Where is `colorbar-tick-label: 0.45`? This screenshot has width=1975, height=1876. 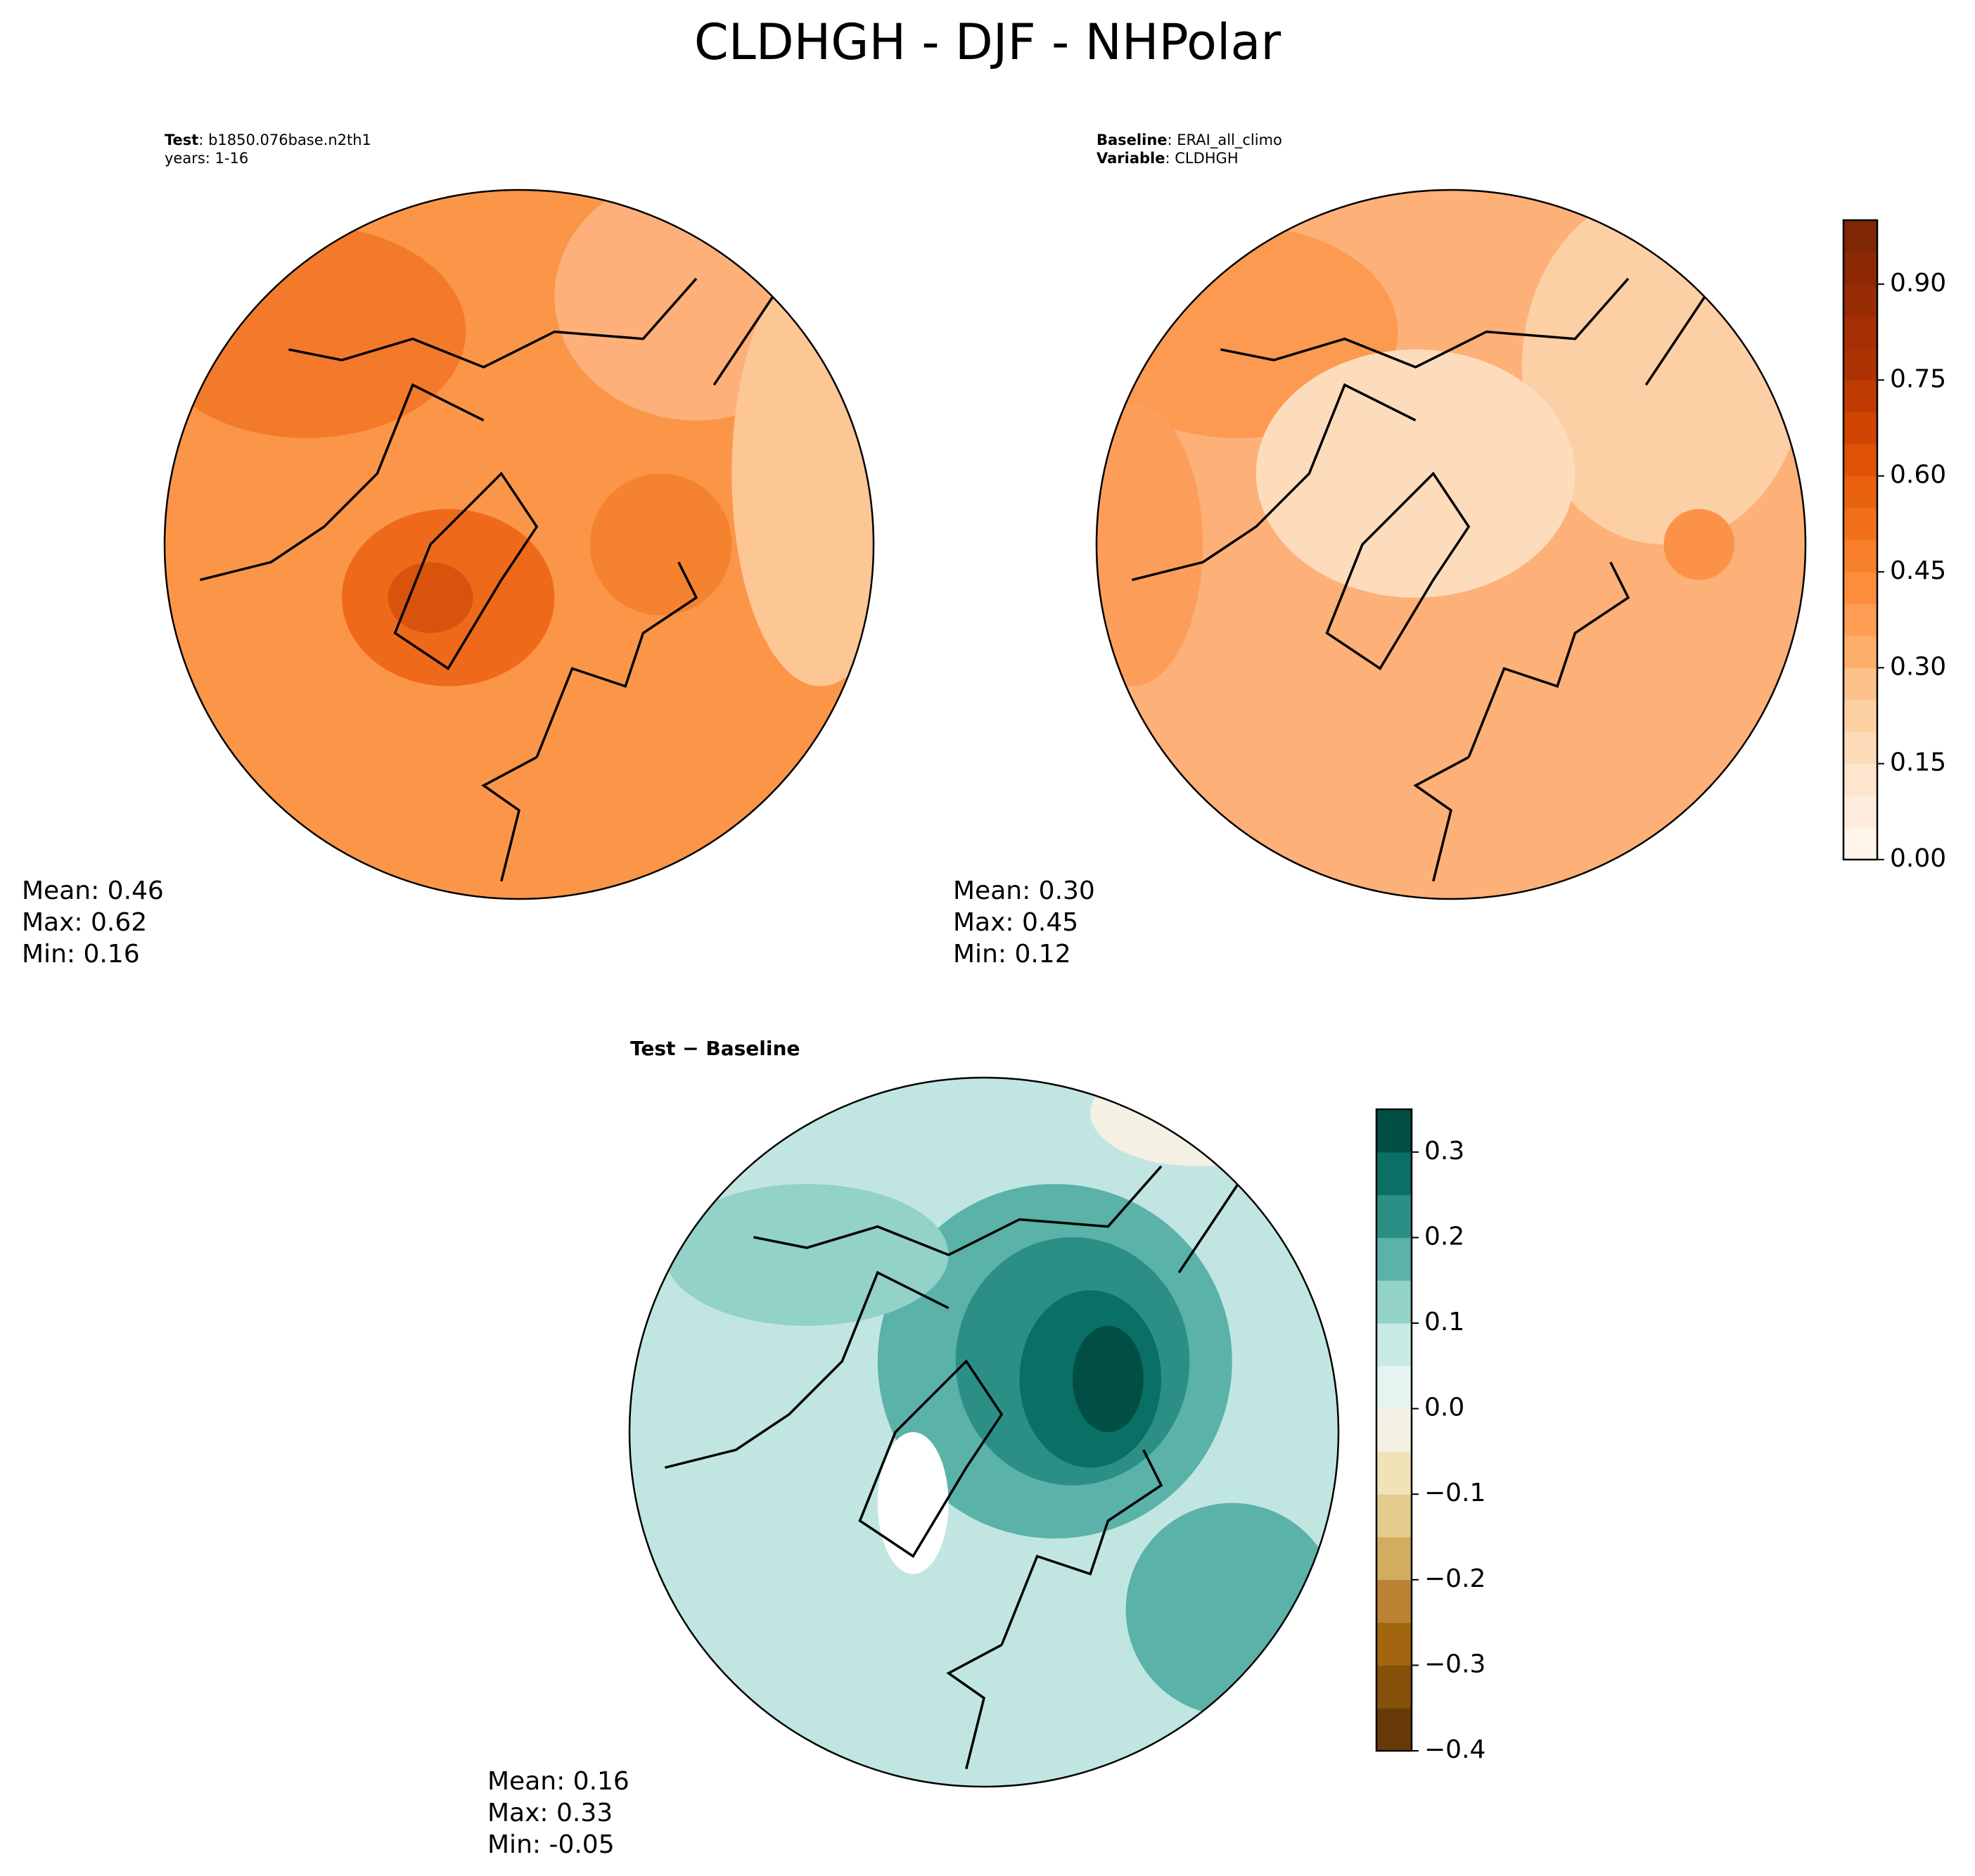 colorbar-tick-label: 0.45 is located at coordinates (1918, 570).